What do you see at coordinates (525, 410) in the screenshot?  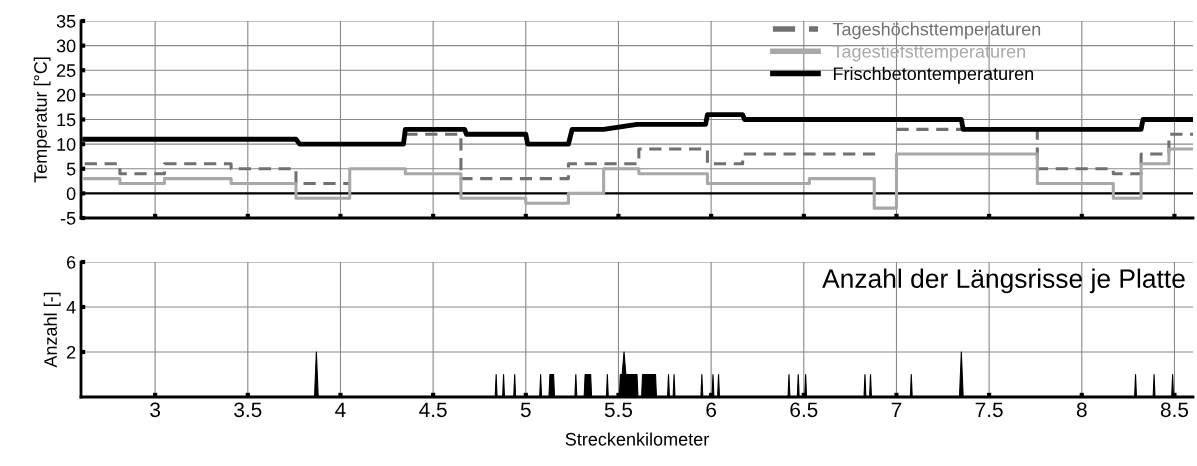 I see `x-tick-label: 5` at bounding box center [525, 410].